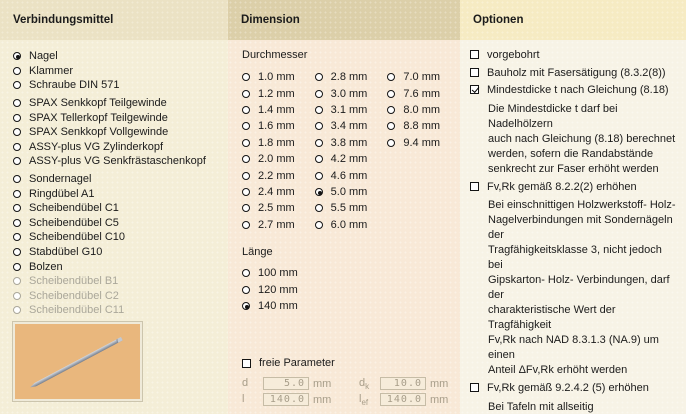 Image resolution: width=686 pixels, height=414 pixels. What do you see at coordinates (114, 71) in the screenshot?
I see `fastener-option: Klammer` at bounding box center [114, 71].